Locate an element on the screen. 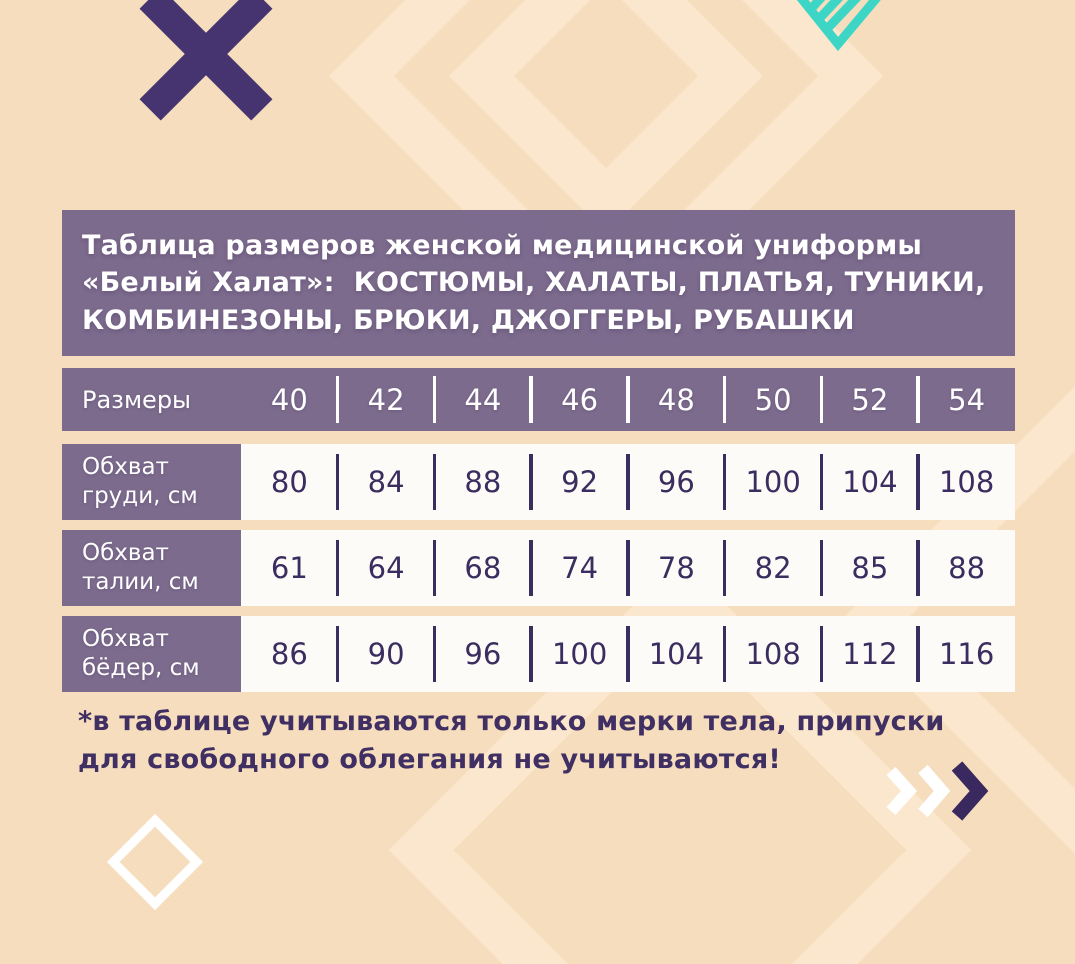  cross-icon is located at coordinates (205, 60).